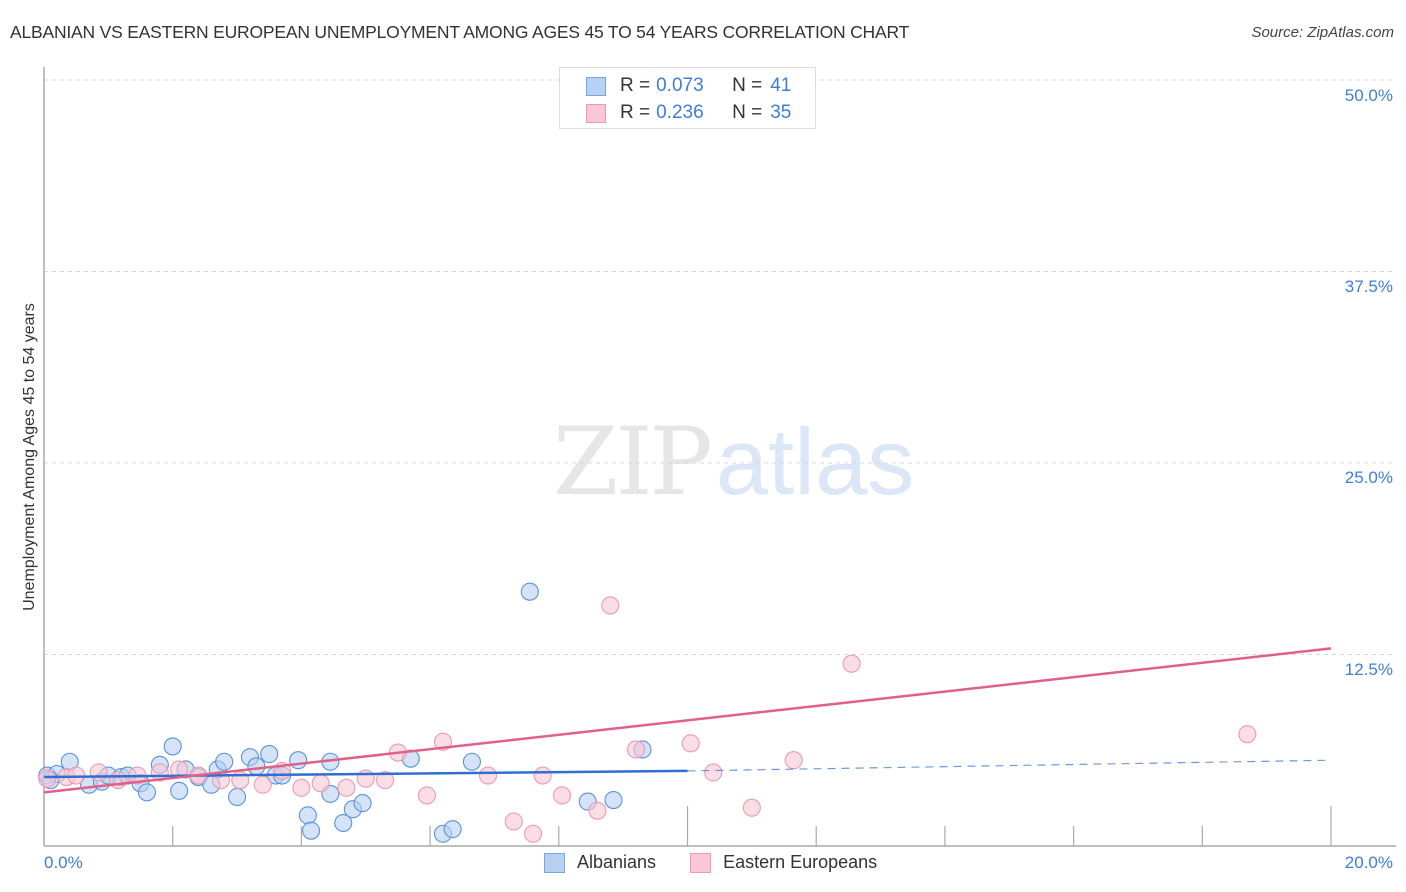  Describe the element at coordinates (680, 112) in the screenshot. I see `r-value: 0.236` at that location.